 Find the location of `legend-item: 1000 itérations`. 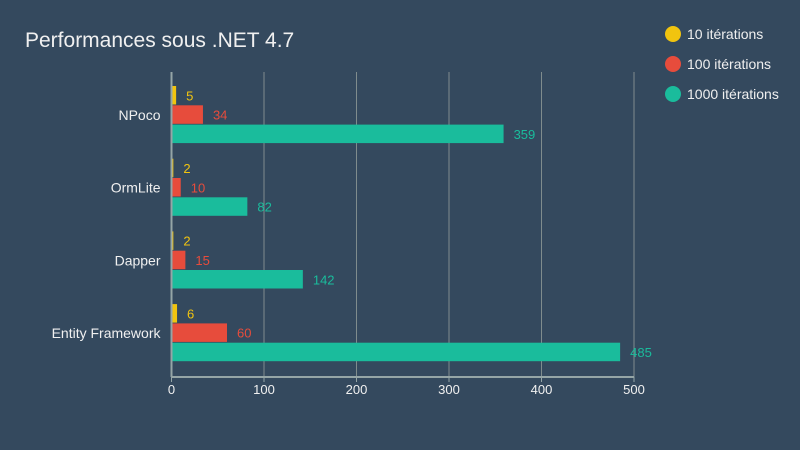

legend-item: 1000 itérations is located at coordinates (722, 94).